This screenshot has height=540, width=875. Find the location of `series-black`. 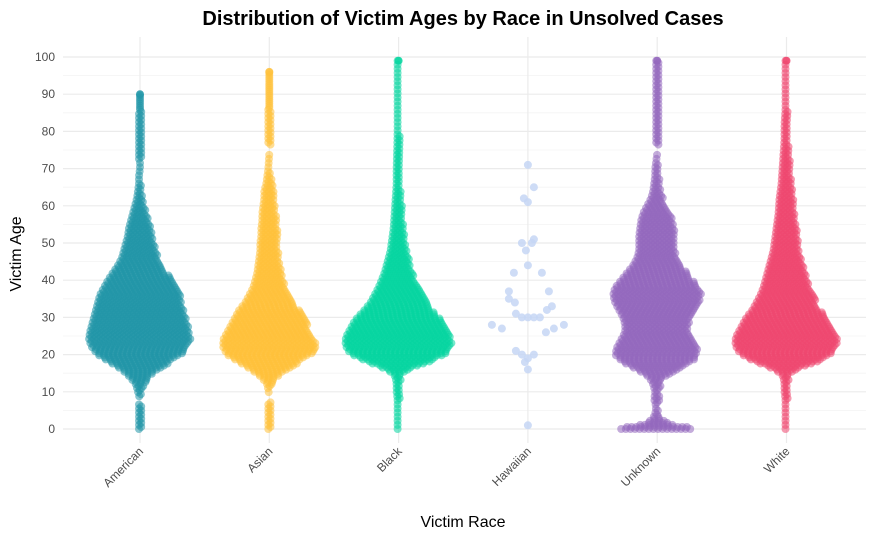

series-black is located at coordinates (398, 244).